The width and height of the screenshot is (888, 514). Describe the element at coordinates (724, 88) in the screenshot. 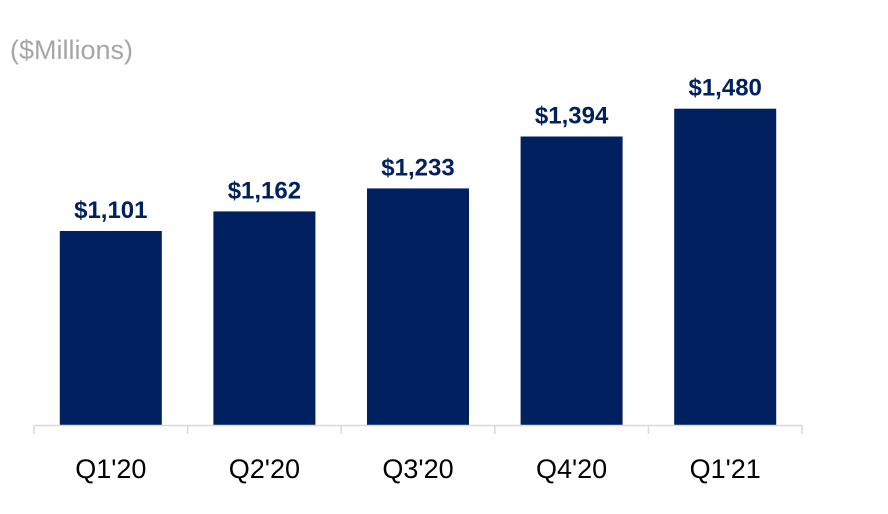

I see `value-label-5: $1,480` at that location.